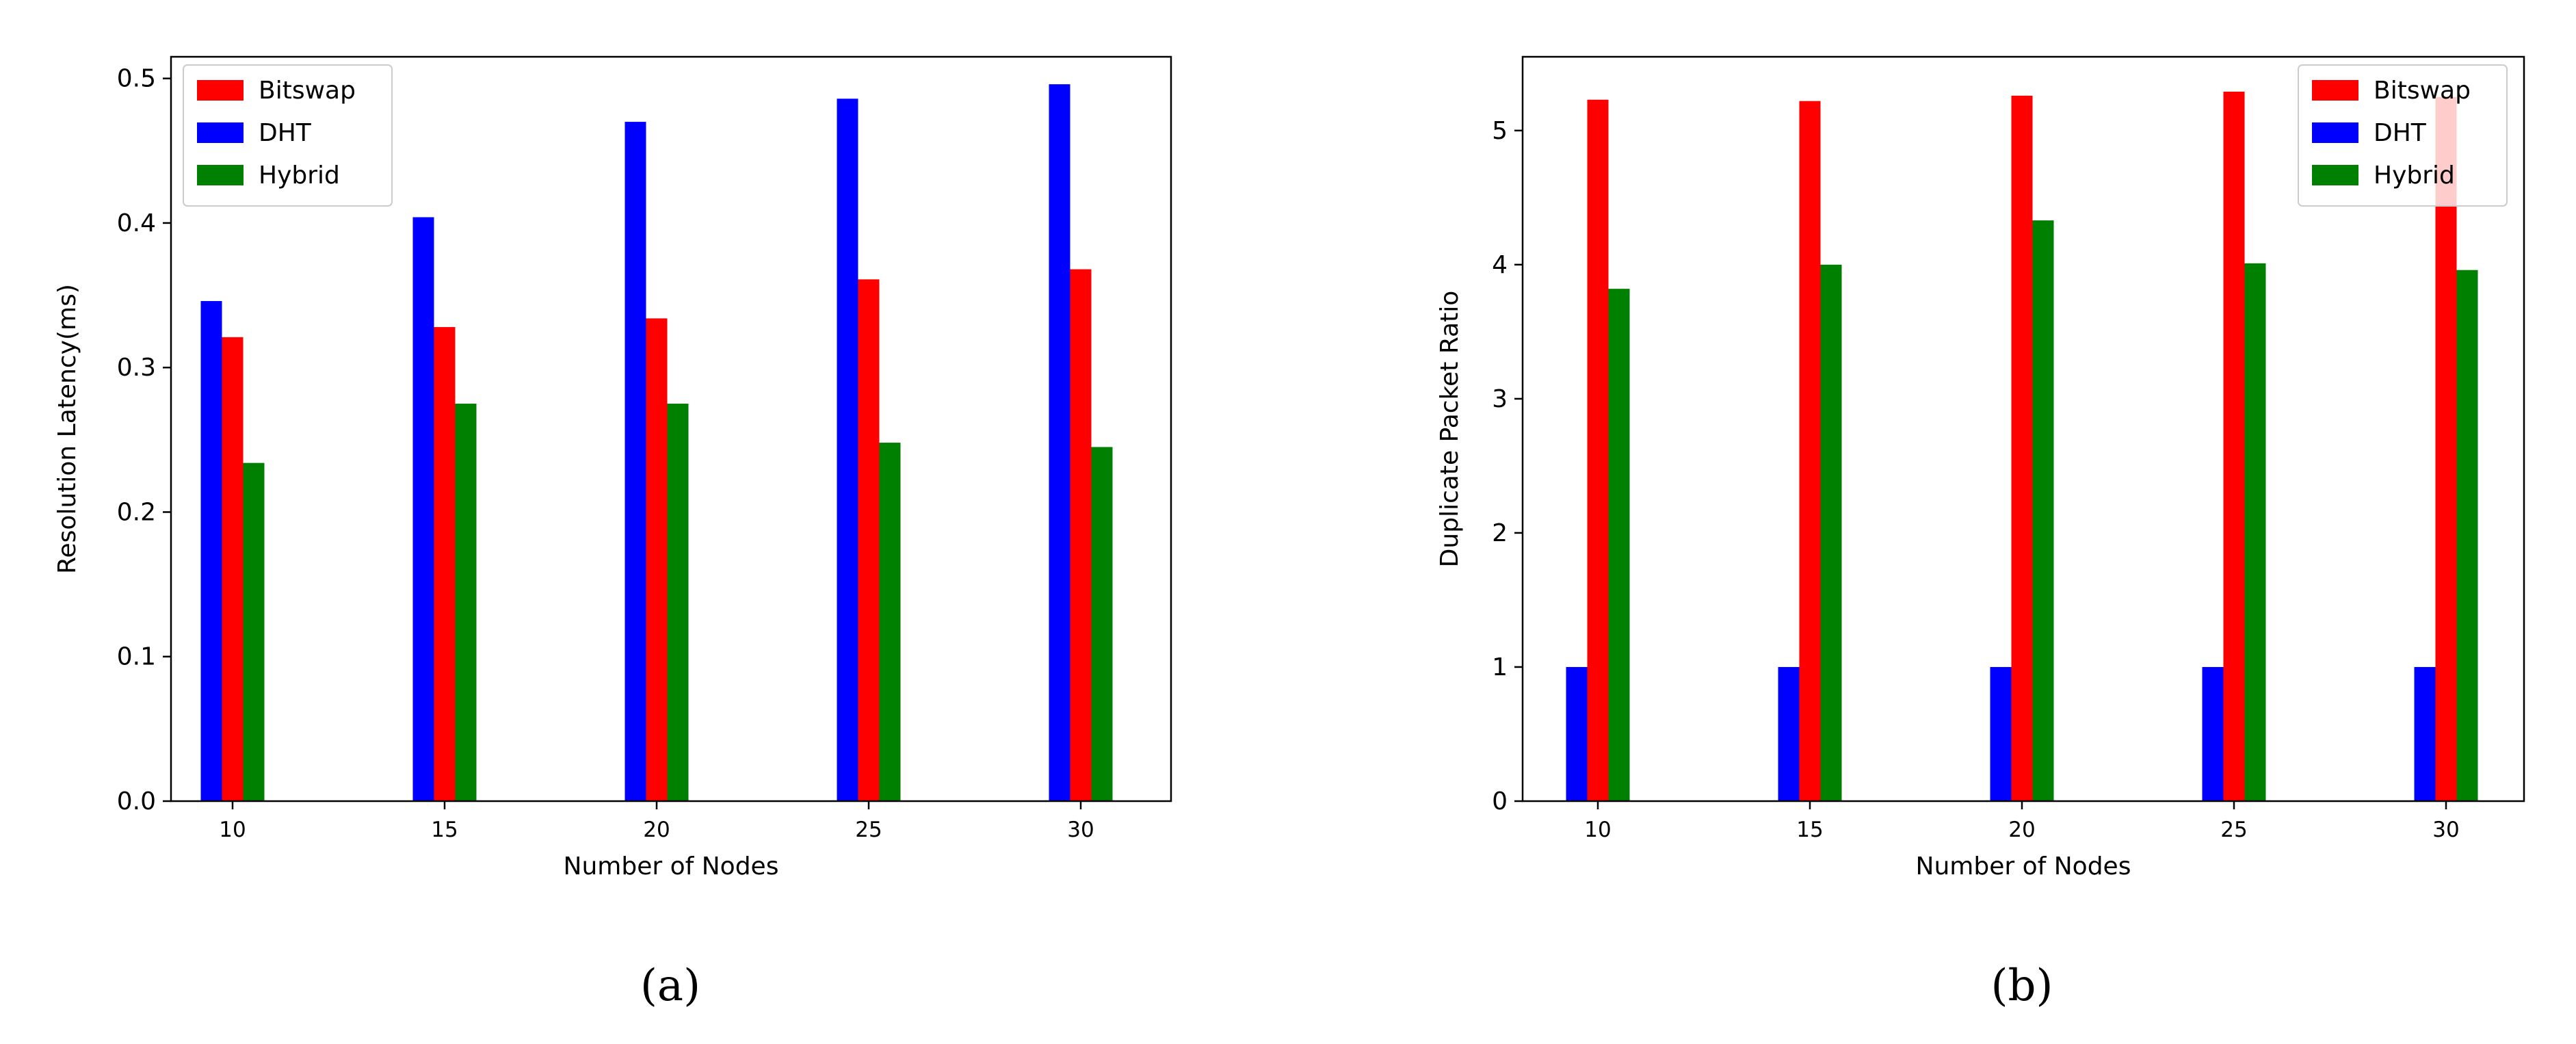 This screenshot has height=1044, width=2576. What do you see at coordinates (136, 223) in the screenshot?
I see `y-tick-label: 0.4` at bounding box center [136, 223].